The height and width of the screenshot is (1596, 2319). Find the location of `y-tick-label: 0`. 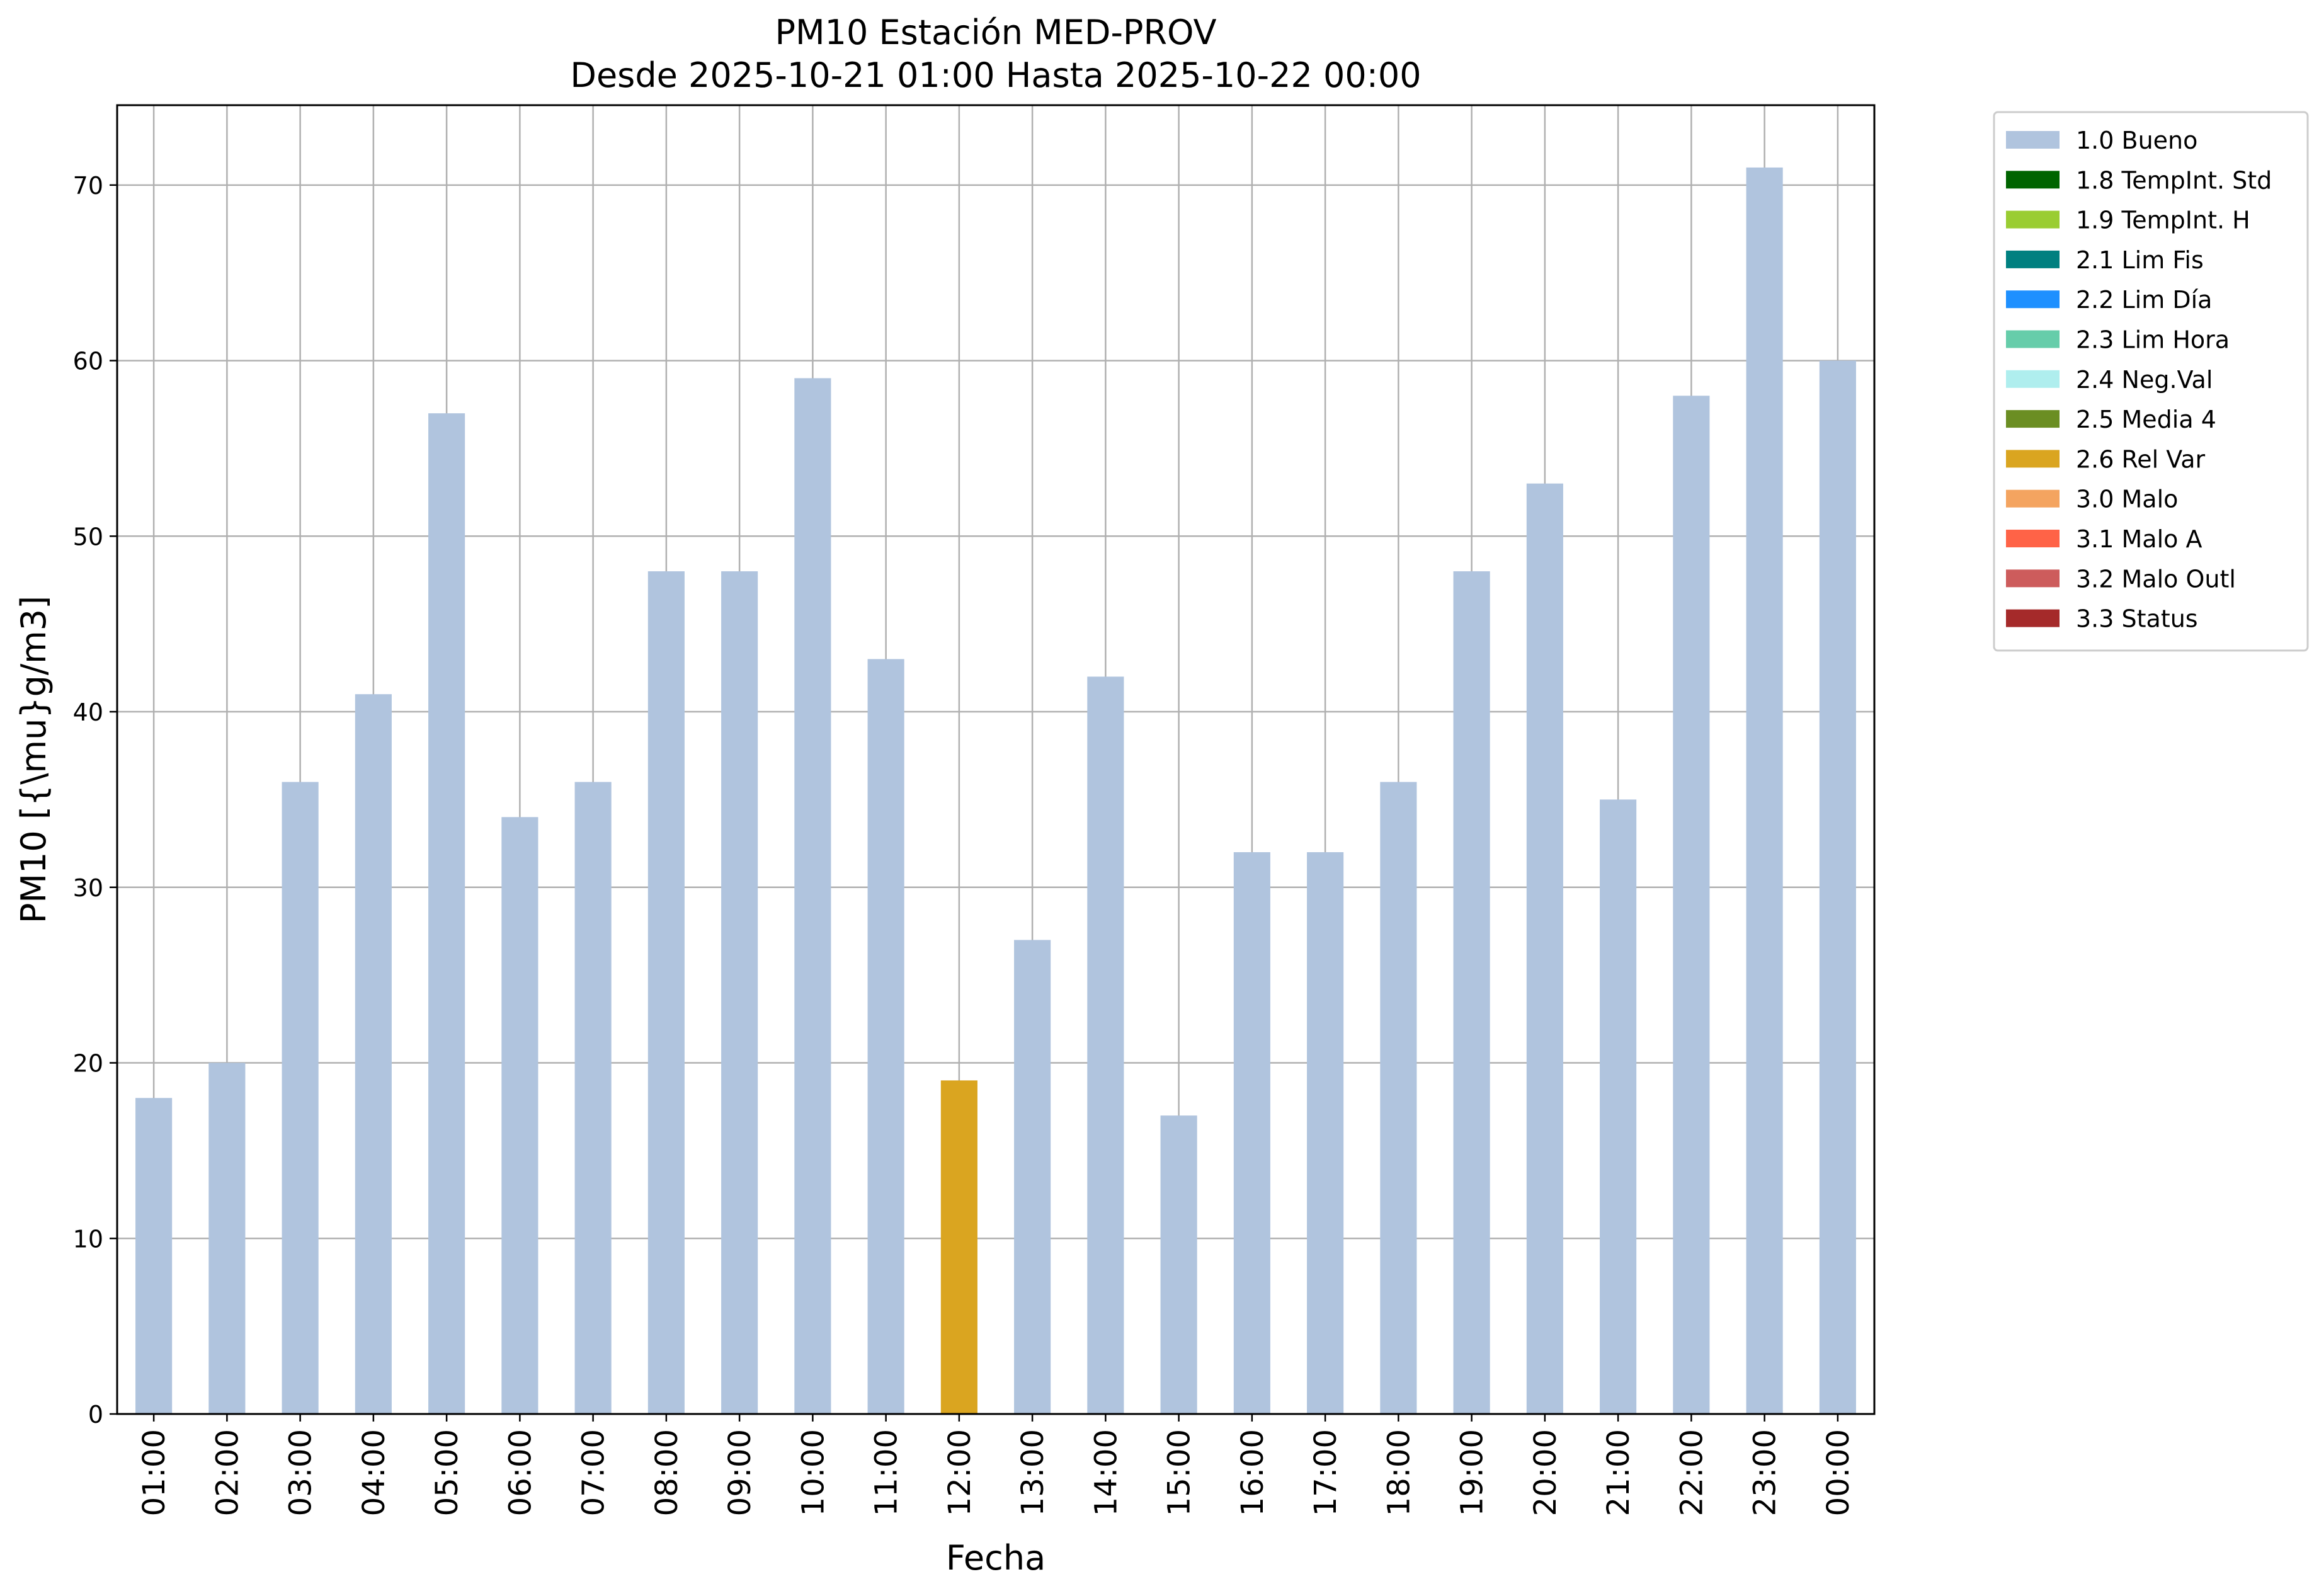

y-tick-label: 0 is located at coordinates (95, 1414).